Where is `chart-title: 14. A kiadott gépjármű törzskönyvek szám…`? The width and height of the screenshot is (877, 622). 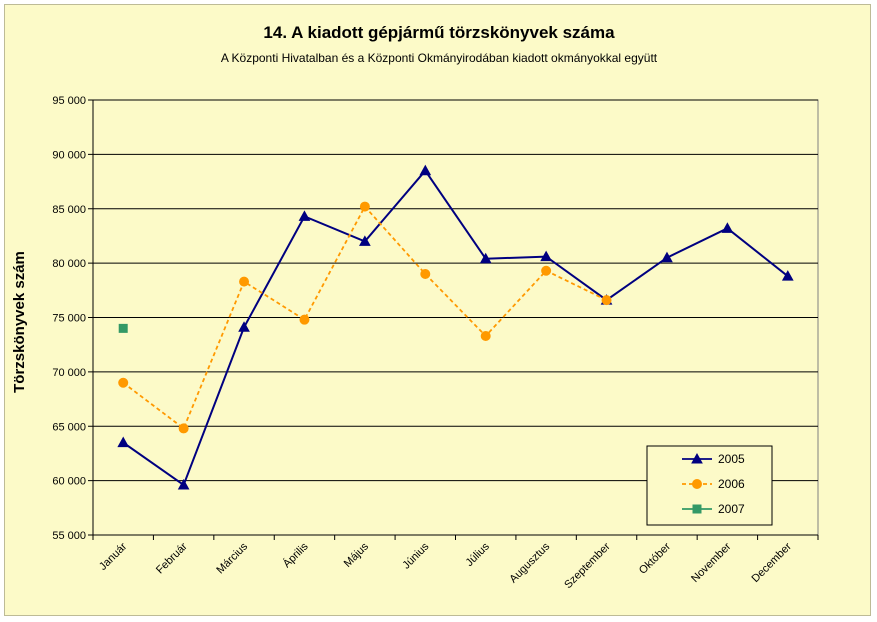 chart-title: 14. A kiadott gépjármű törzskönyvek szám… is located at coordinates (439, 32).